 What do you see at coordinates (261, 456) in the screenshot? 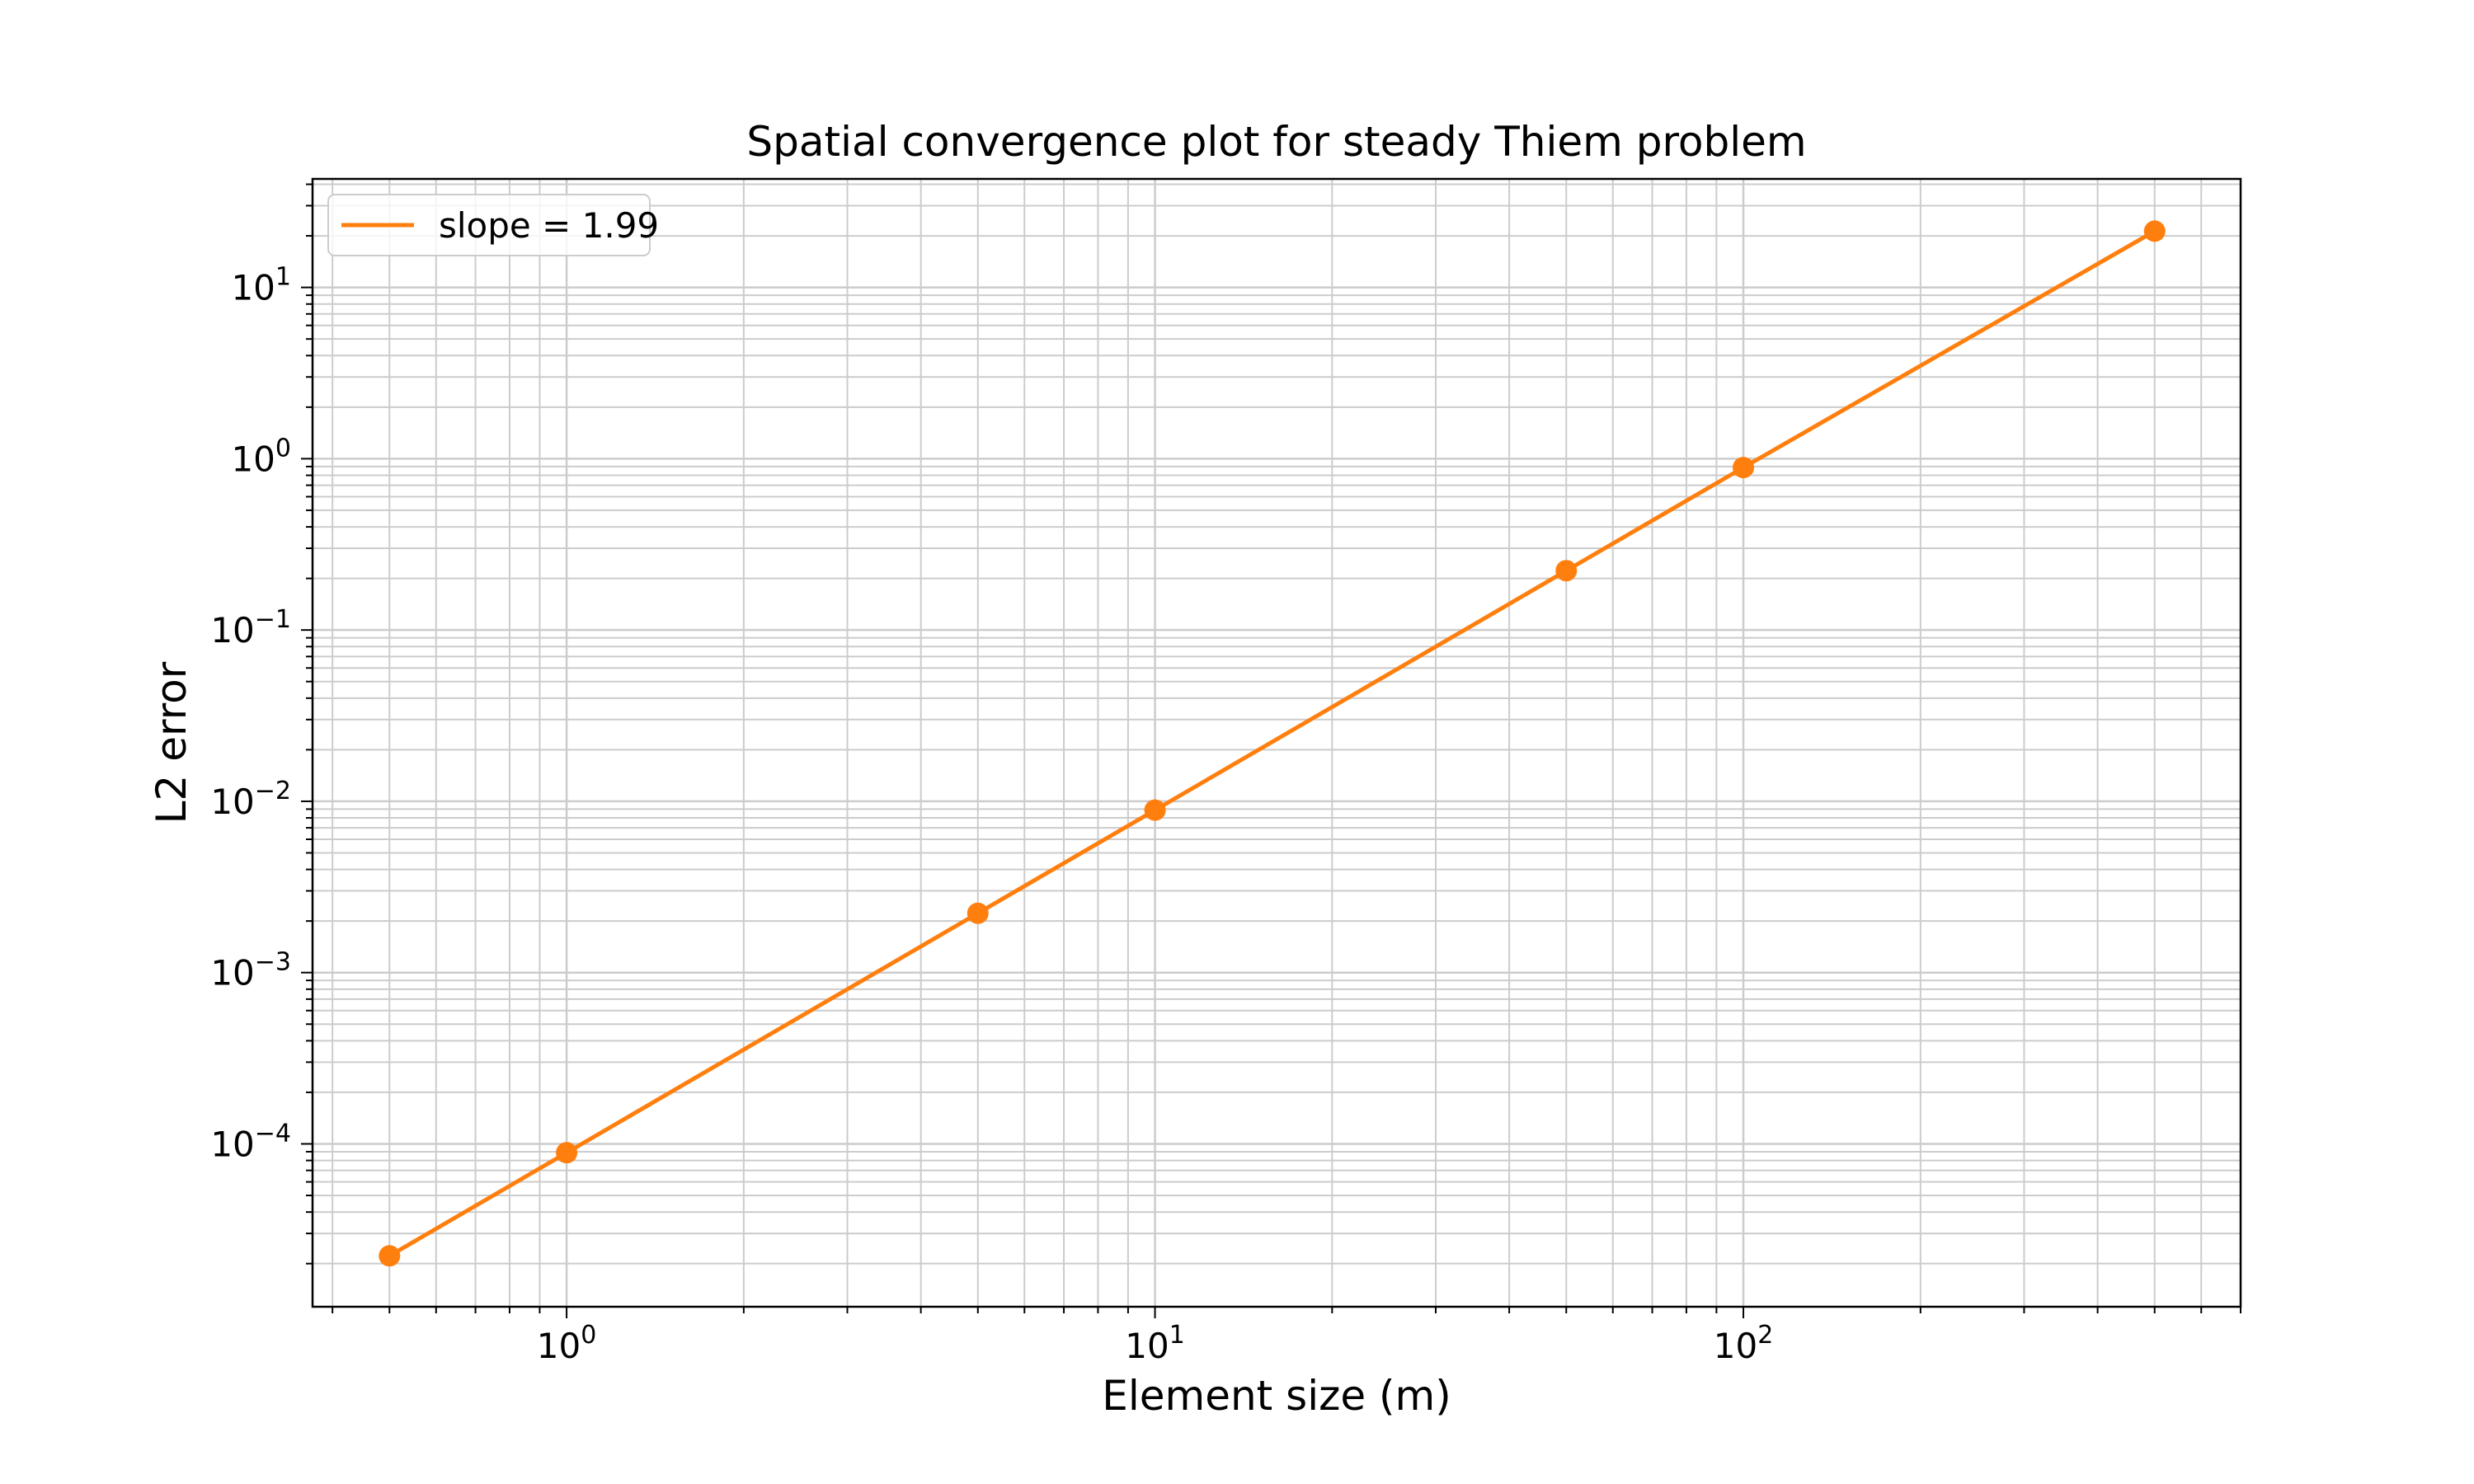
I see `y-tick-label: 10⁰` at bounding box center [261, 456].